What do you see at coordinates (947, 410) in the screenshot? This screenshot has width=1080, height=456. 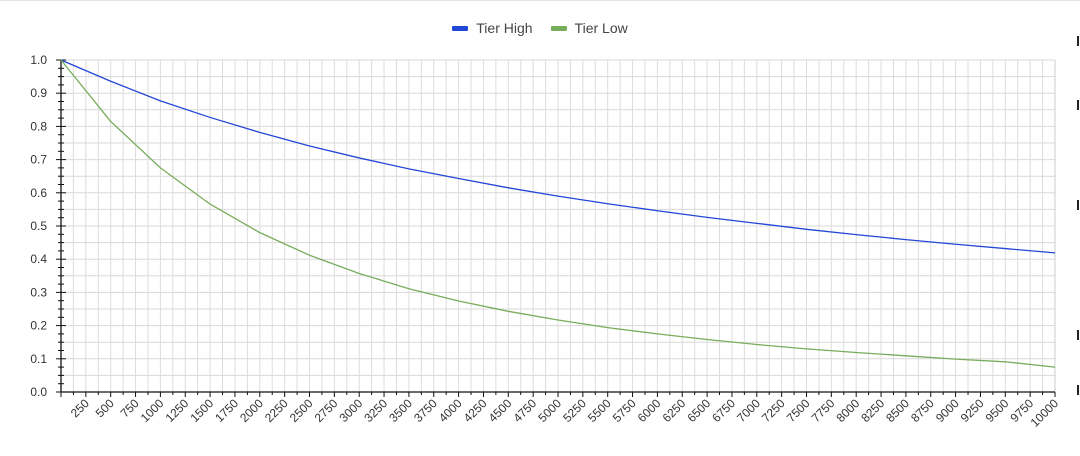 I see `x-tick-label: 9000` at bounding box center [947, 410].